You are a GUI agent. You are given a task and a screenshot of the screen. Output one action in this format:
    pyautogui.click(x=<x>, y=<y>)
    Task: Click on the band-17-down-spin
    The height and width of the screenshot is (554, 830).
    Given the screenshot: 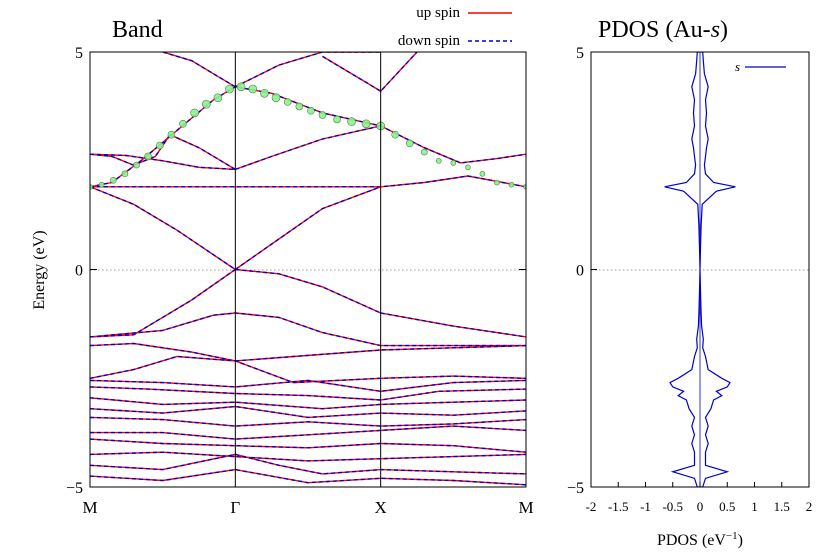 What is the action you would take?
    pyautogui.click(x=308, y=386)
    